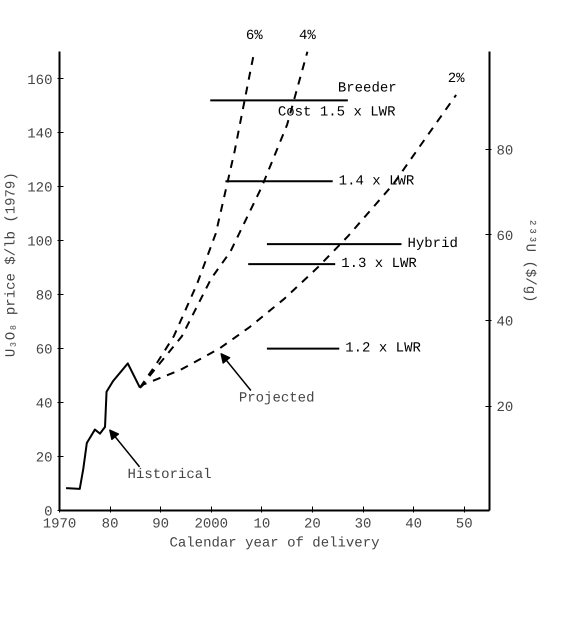  I want to click on y-tick-label: 40, so click(44, 404).